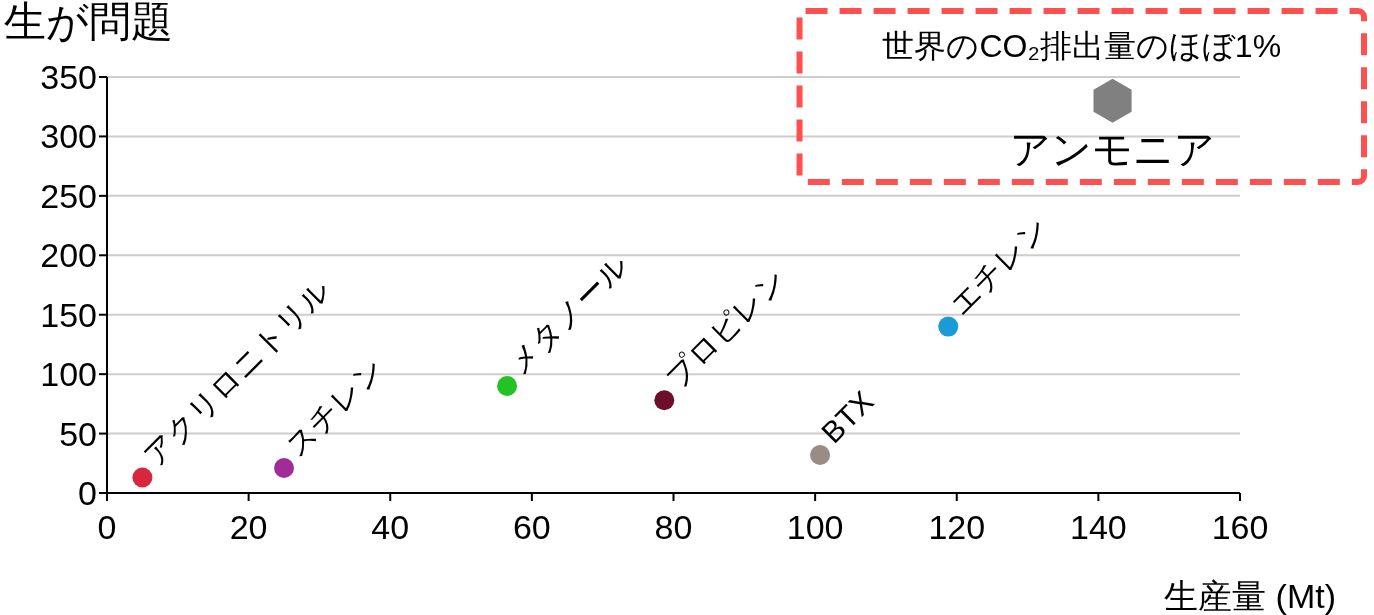 This screenshot has width=1374, height=615. What do you see at coordinates (1082, 45) in the screenshot?
I see `annotation: 世界のCO₂排出量のほぼ1%` at bounding box center [1082, 45].